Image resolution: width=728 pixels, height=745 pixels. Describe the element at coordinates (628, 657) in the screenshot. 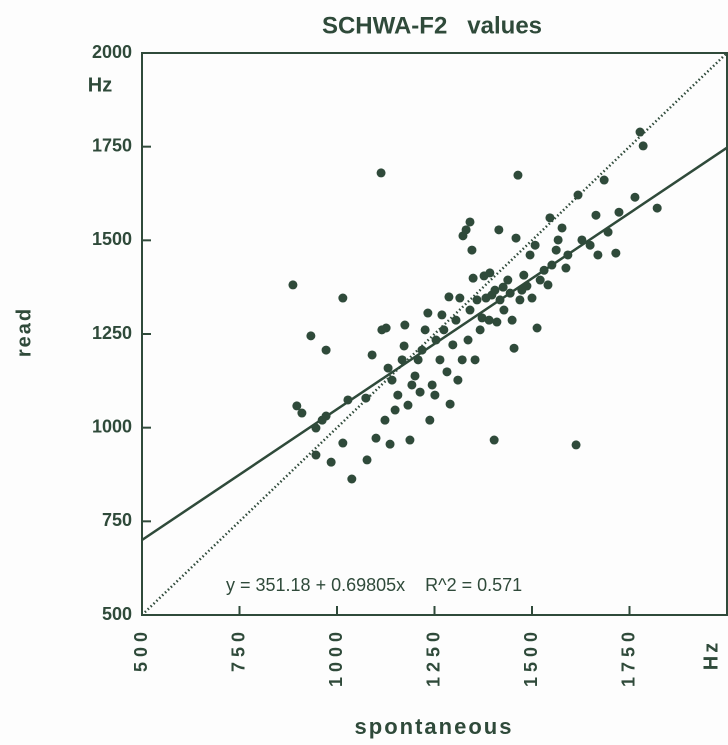

I see `x-tick-label: 1750` at that location.